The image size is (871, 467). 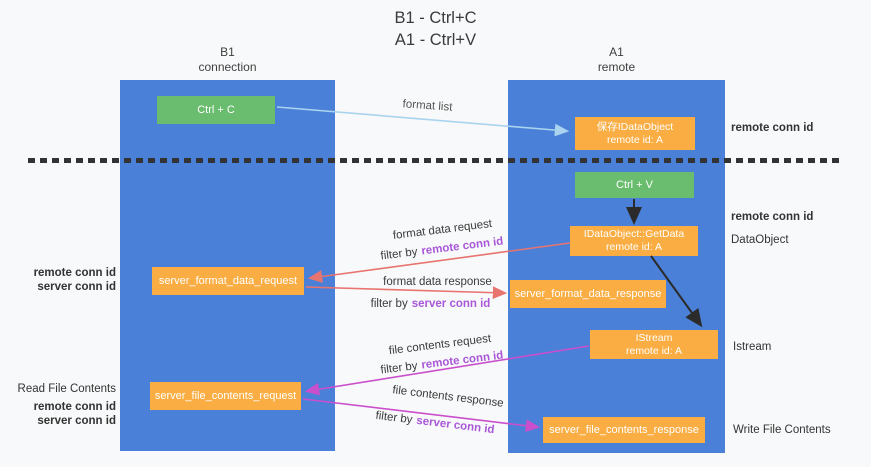 What do you see at coordinates (616, 67) in the screenshot?
I see `right-header-role: remote` at bounding box center [616, 67].